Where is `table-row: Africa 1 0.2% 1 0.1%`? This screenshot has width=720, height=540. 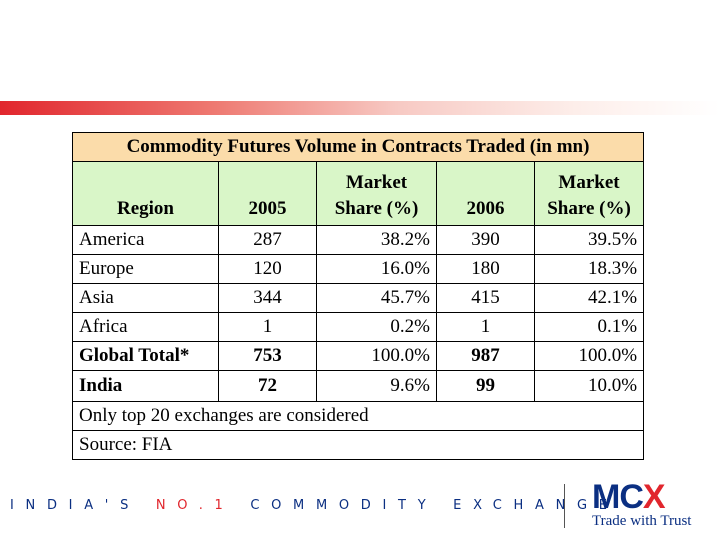
table-row: Africa 1 0.2% 1 0.1% is located at coordinates (358, 327).